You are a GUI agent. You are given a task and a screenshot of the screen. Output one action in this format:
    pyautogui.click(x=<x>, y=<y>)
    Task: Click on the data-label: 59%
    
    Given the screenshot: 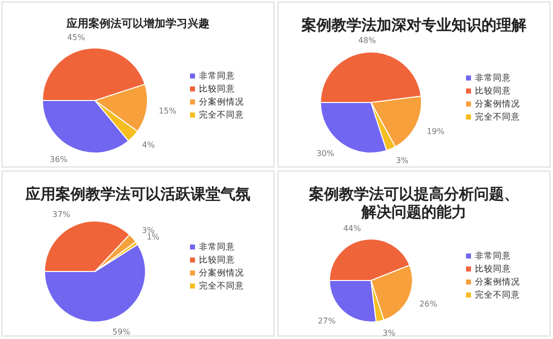 What is the action you would take?
    pyautogui.click(x=121, y=332)
    